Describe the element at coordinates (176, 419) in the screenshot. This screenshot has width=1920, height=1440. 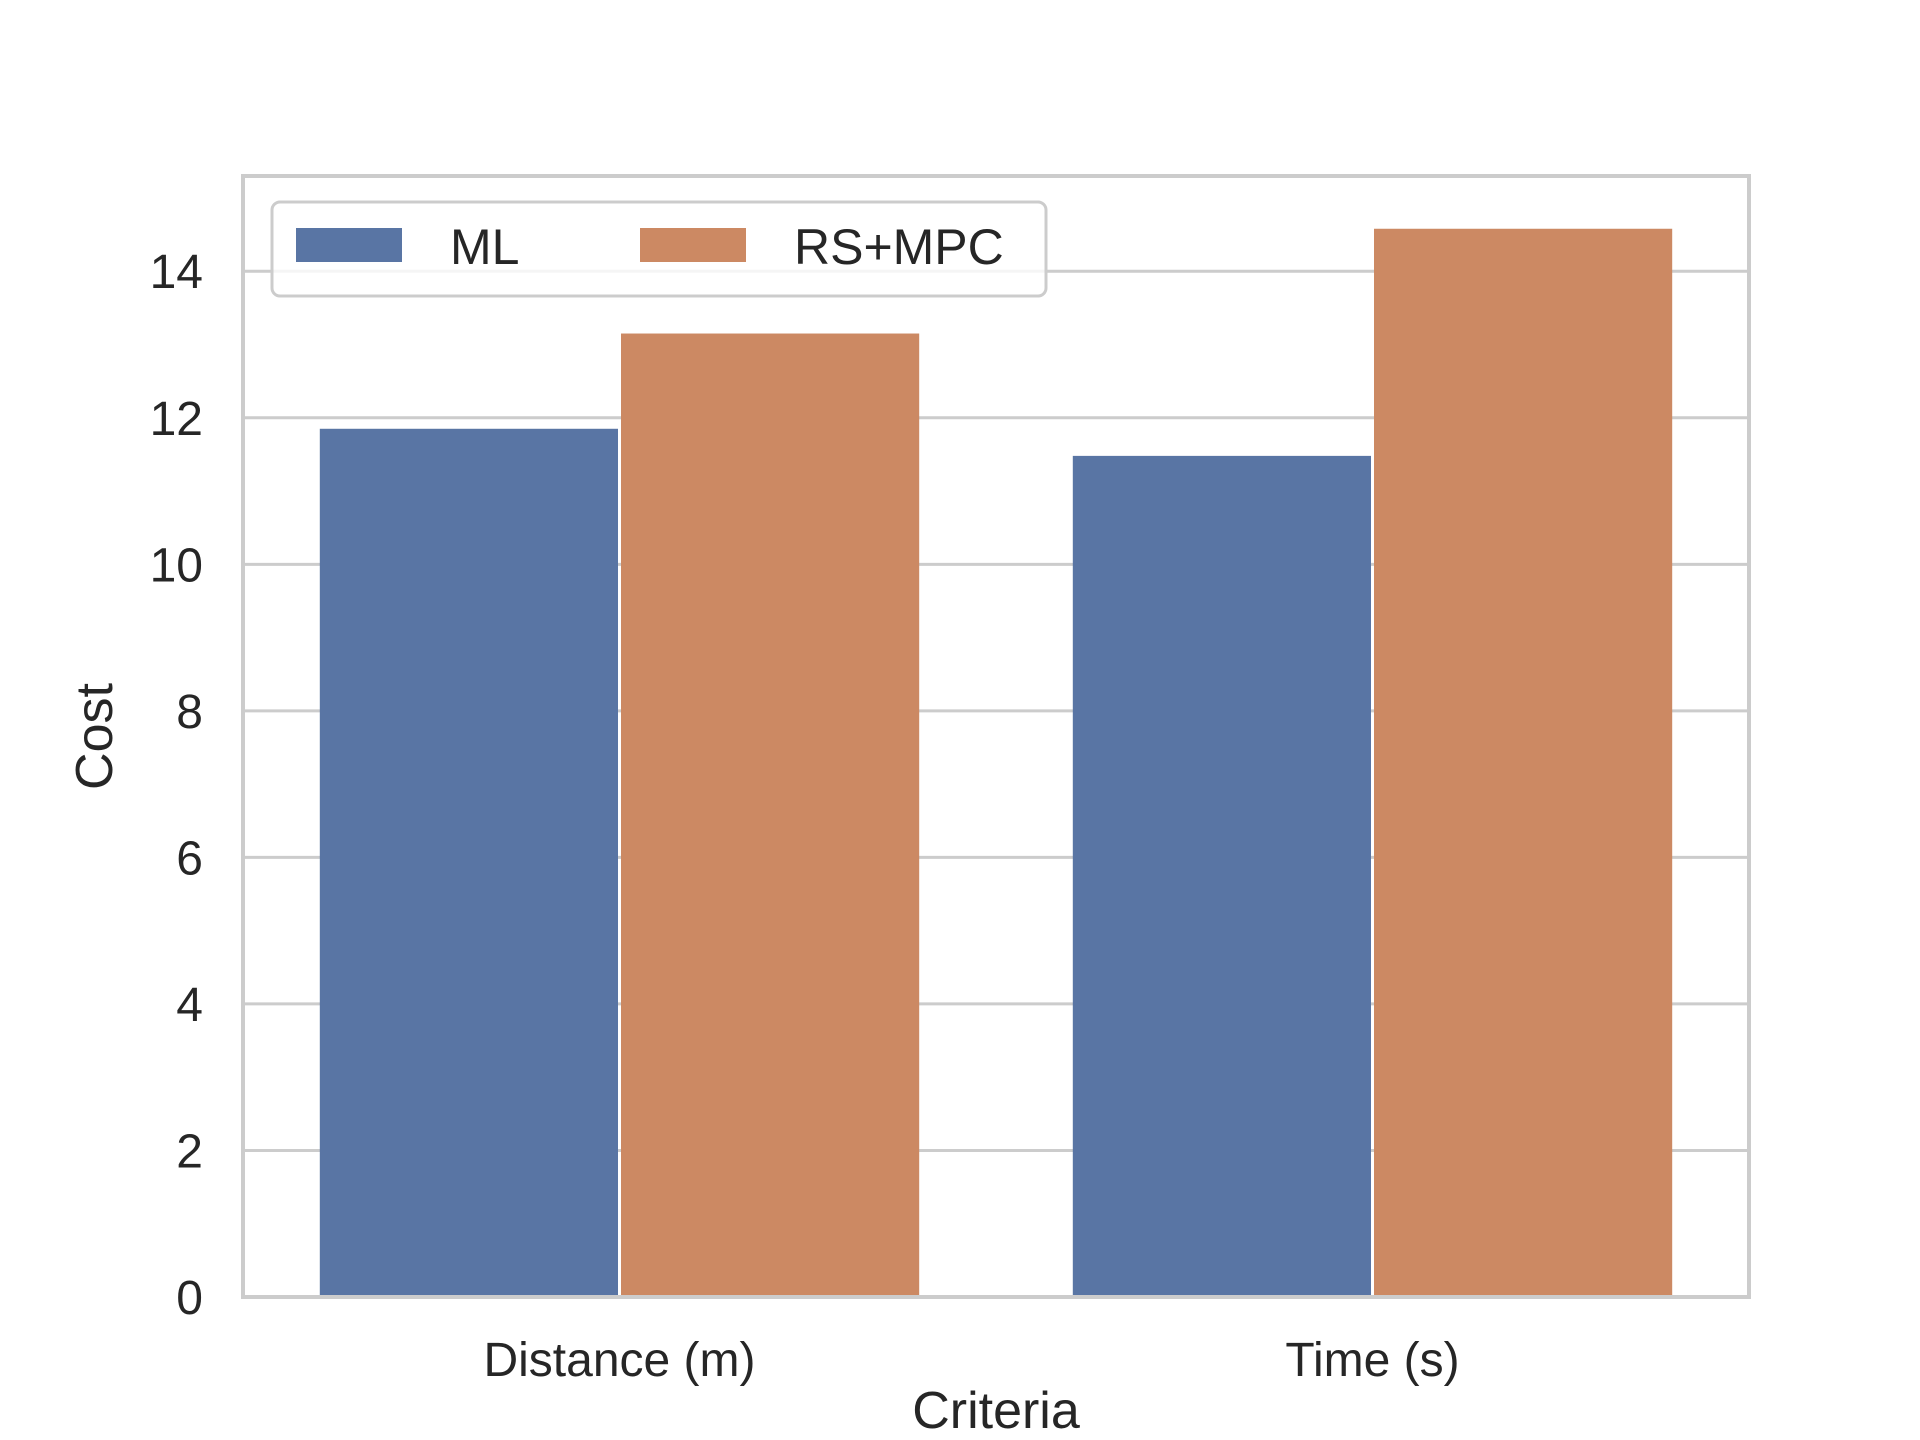
I see `y-tick-label-12: 12` at that location.